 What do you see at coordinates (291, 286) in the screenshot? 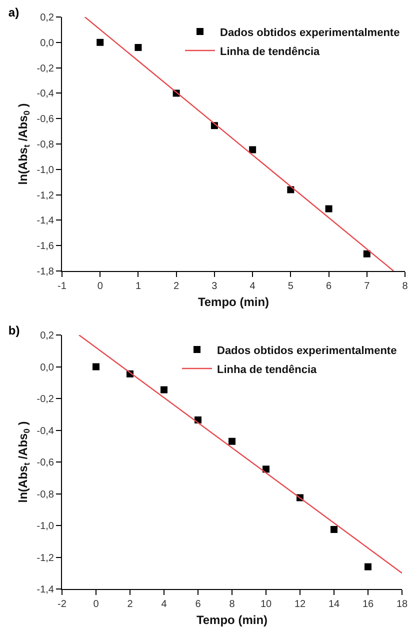
I see `x-tick-label: 5` at bounding box center [291, 286].